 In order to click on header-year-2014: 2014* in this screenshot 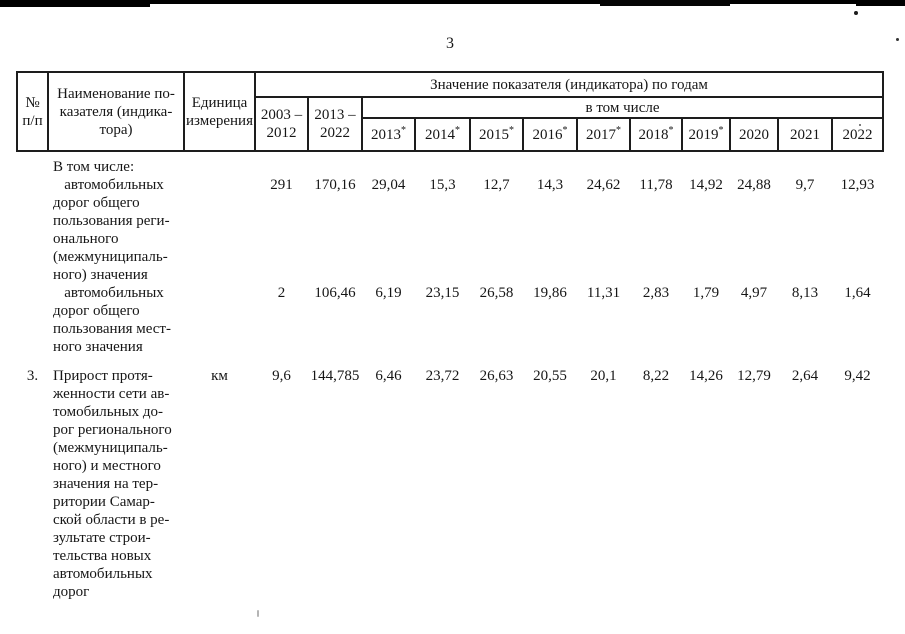, I will do `click(442, 134)`.